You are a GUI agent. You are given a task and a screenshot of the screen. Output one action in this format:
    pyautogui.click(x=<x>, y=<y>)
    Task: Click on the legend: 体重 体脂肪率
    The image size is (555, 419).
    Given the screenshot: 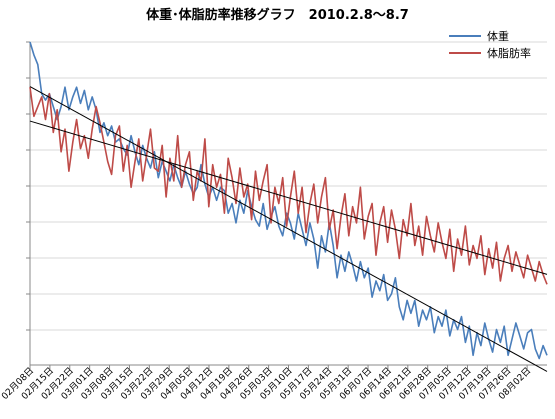 What is the action you would take?
    pyautogui.click(x=490, y=44)
    